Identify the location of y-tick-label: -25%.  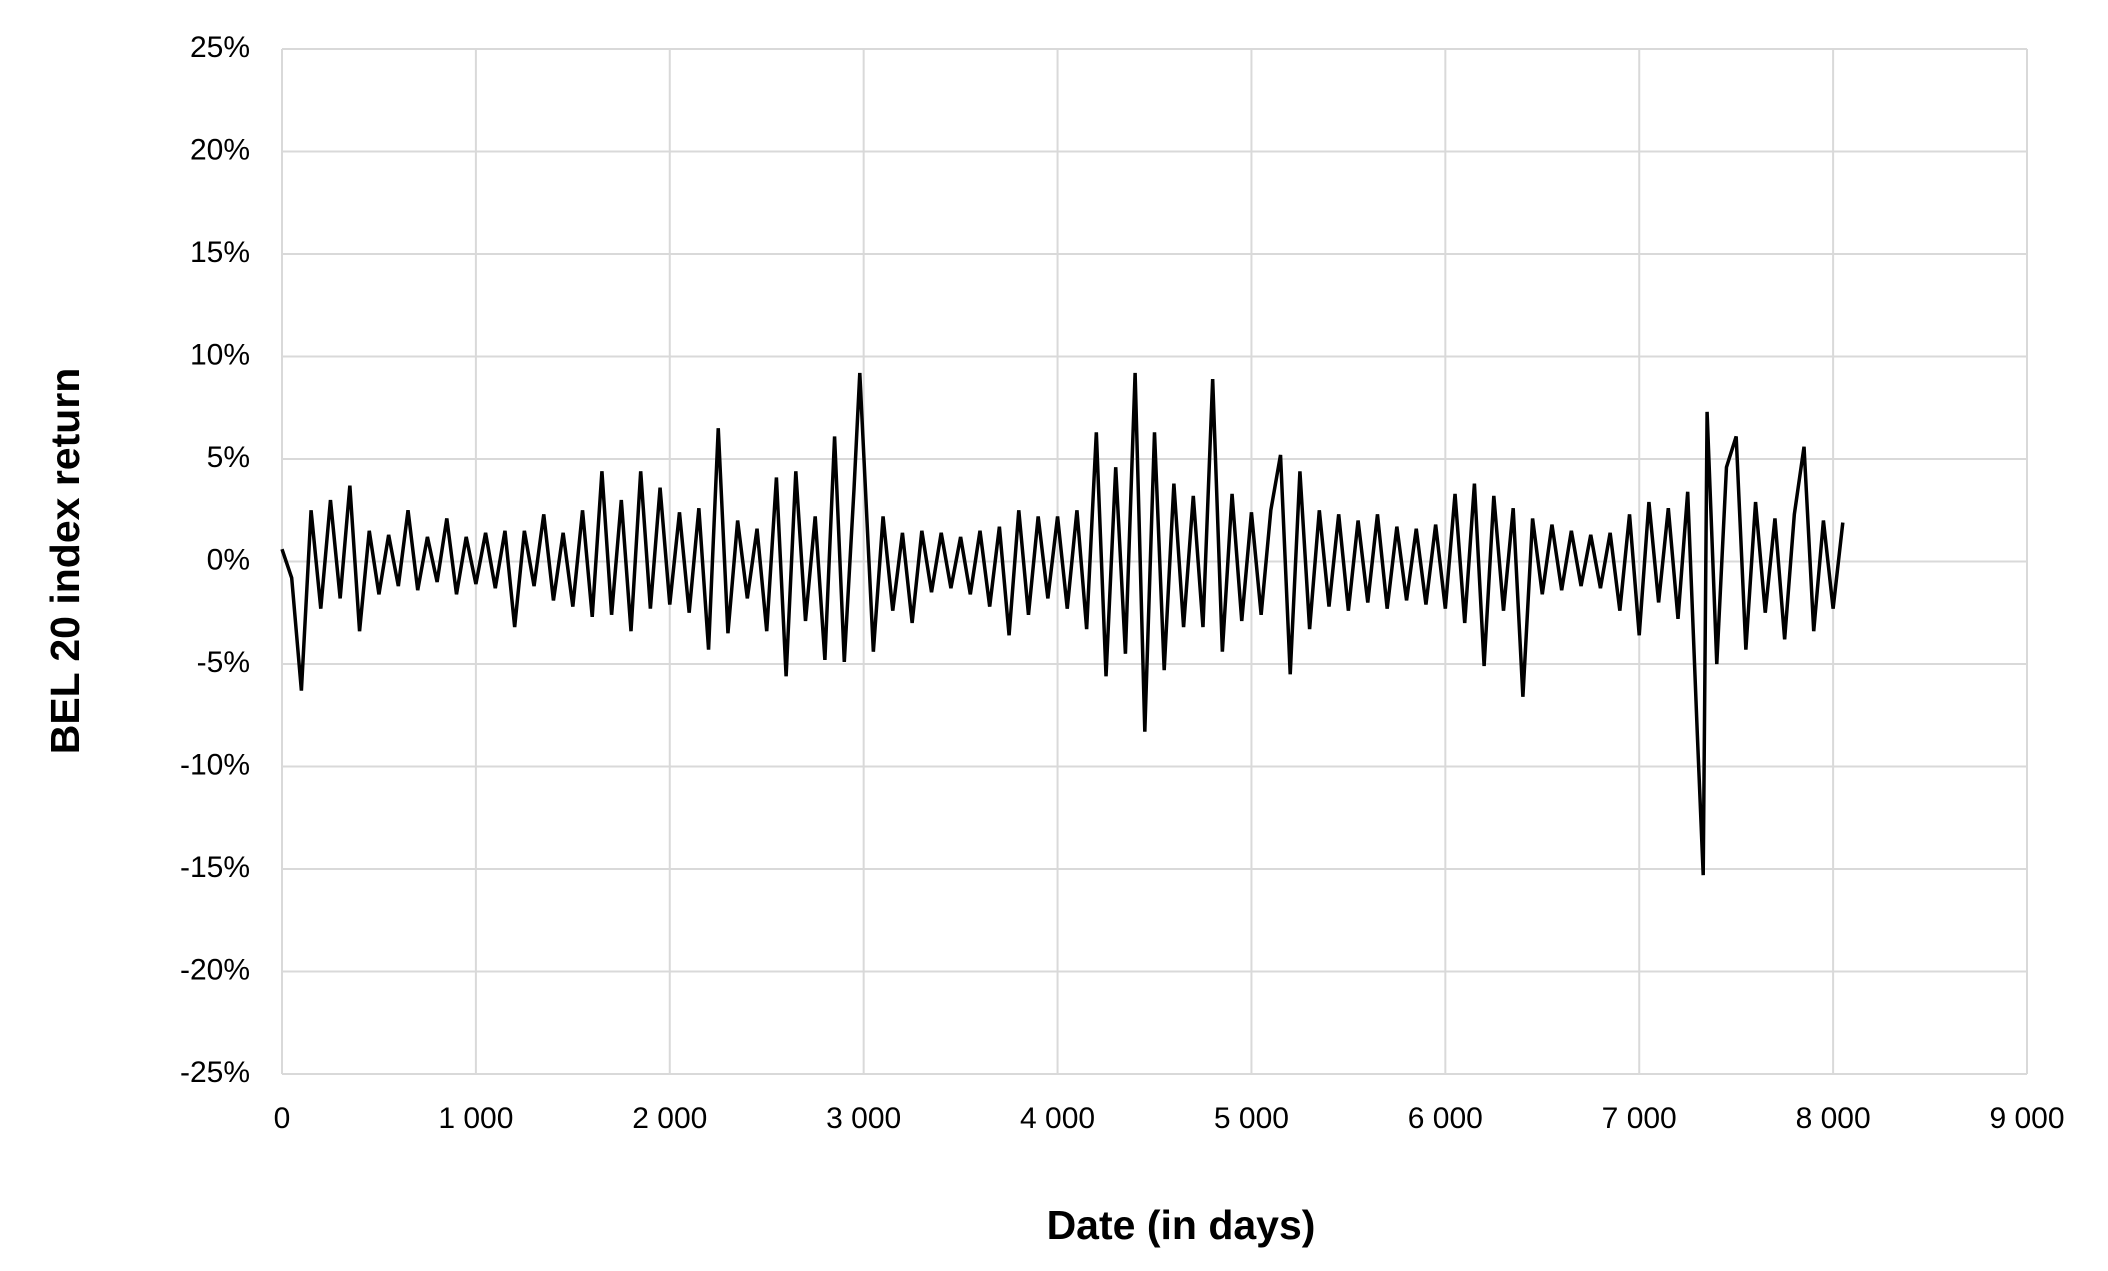
(215, 1072).